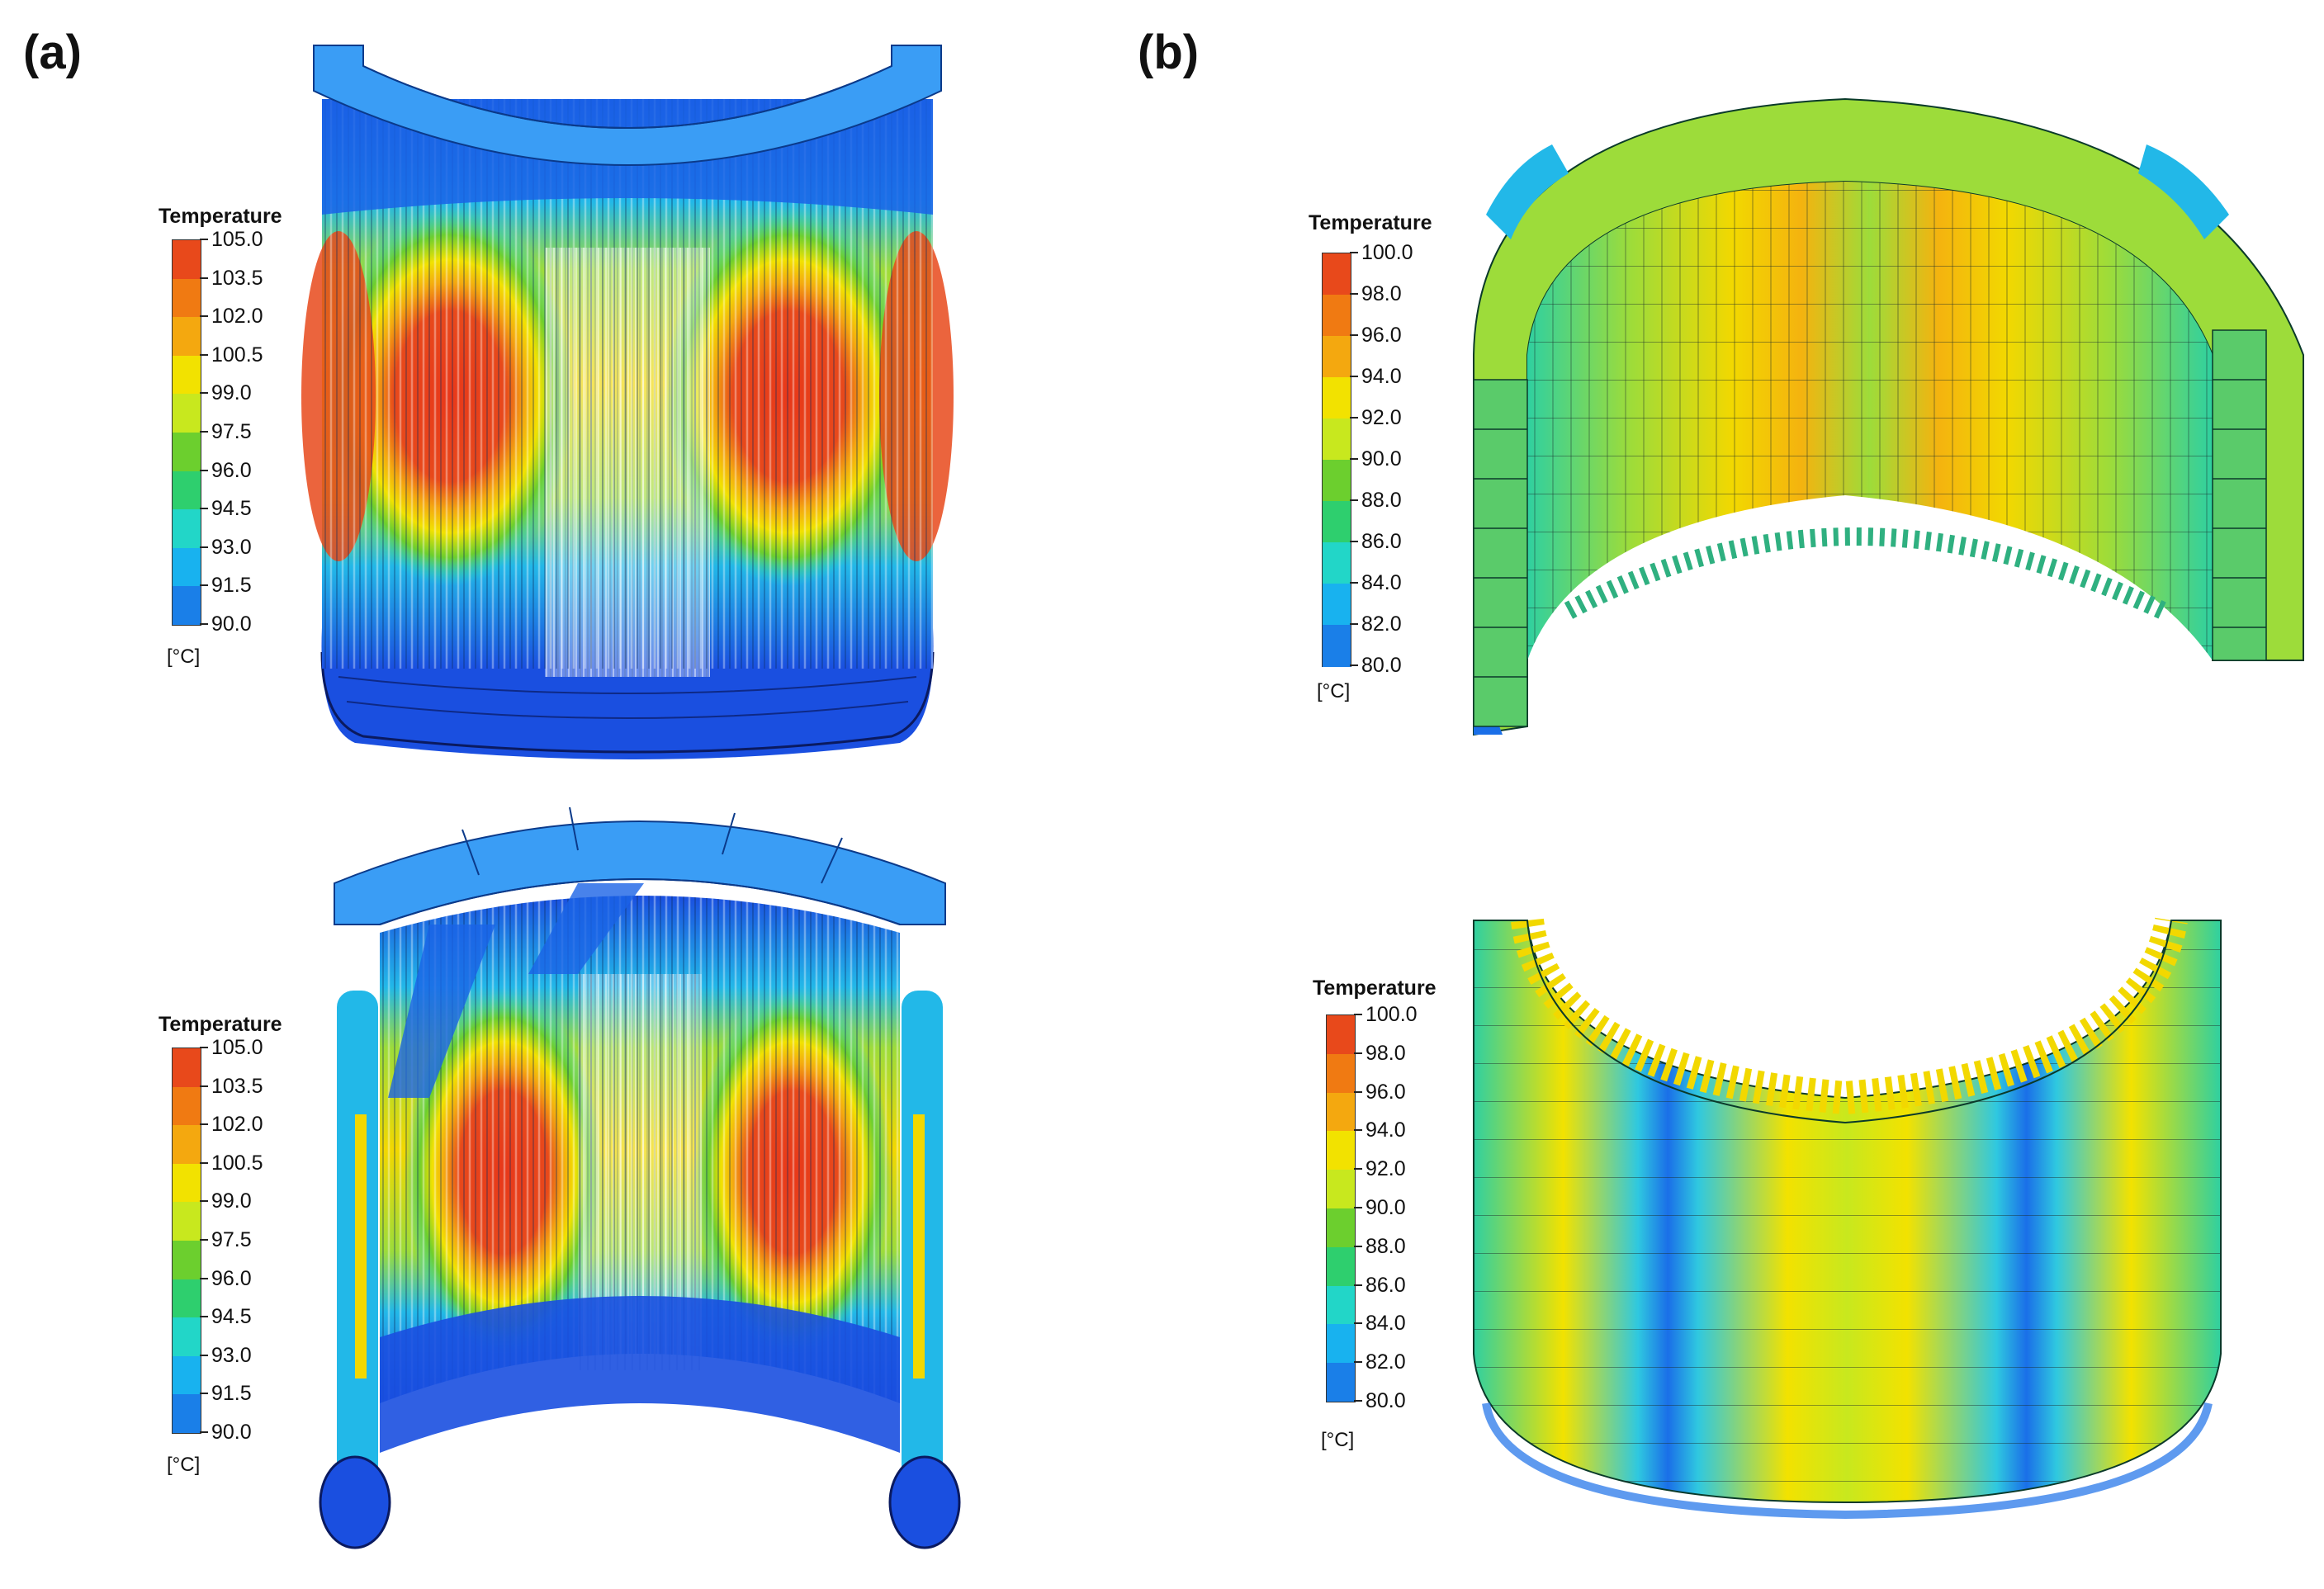 Image resolution: width=2324 pixels, height=1589 pixels. I want to click on legend-tick-label: 94.5, so click(231, 509).